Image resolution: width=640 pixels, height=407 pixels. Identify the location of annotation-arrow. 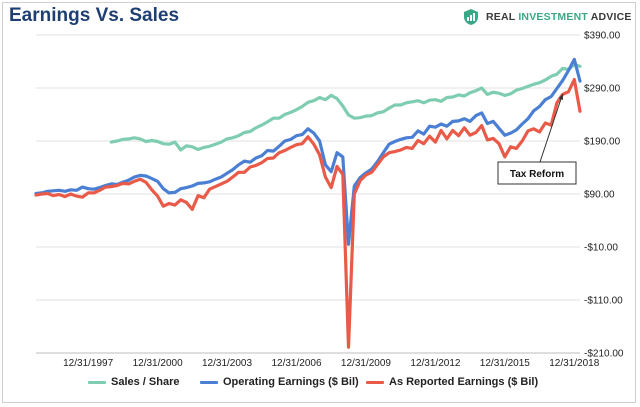
(551, 128).